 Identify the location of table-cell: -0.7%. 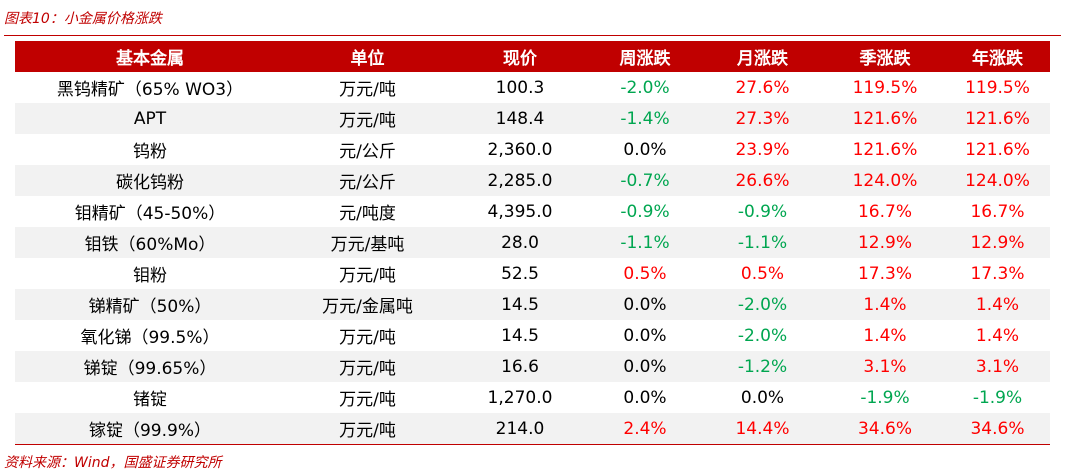
(645, 180).